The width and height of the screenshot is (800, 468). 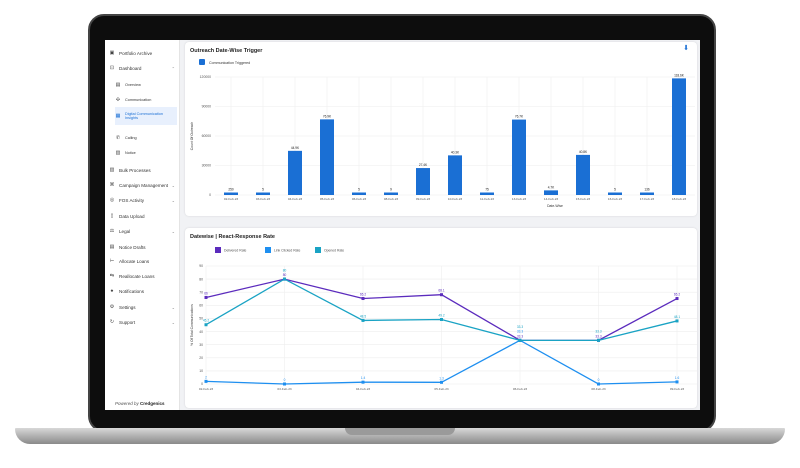 What do you see at coordinates (146, 116) in the screenshot?
I see `sidebar-item-digital-communication-insights: ▦ Digital Communication Insights` at bounding box center [146, 116].